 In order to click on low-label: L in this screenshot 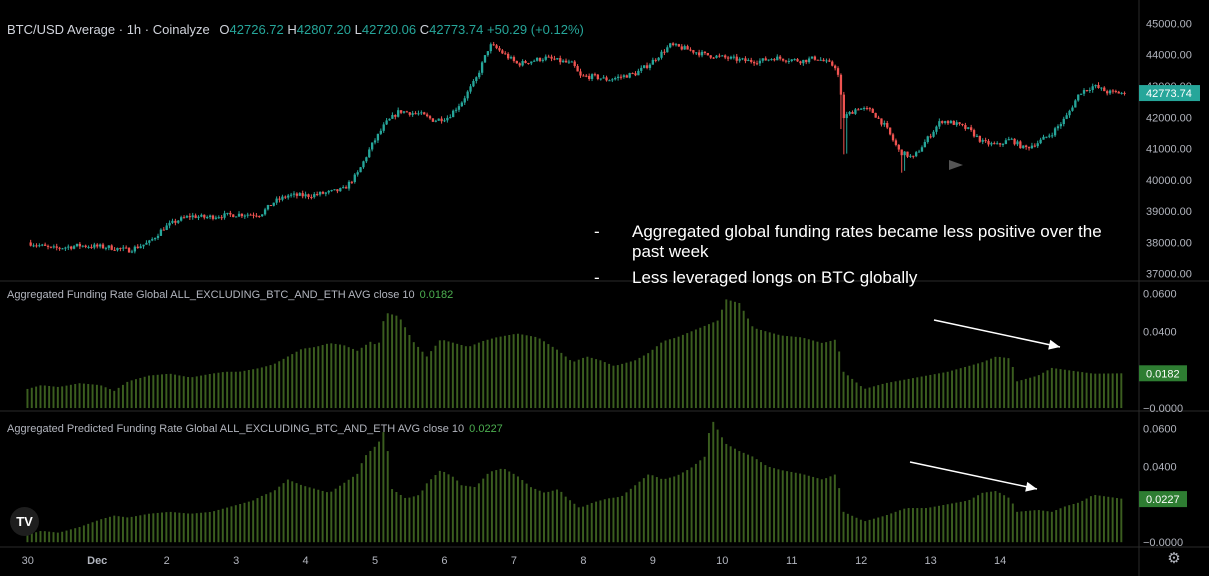, I will do `click(358, 29)`.